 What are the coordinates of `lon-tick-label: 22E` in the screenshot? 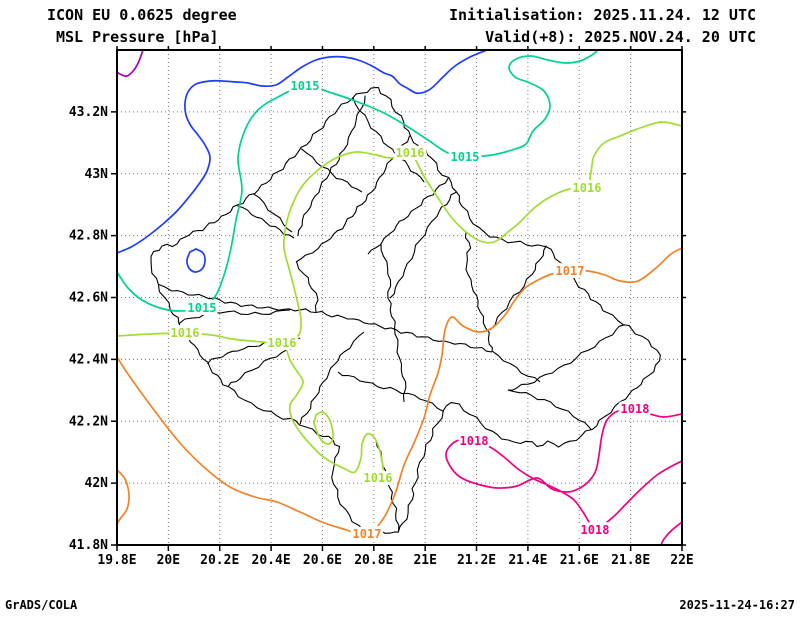 It's located at (681, 560).